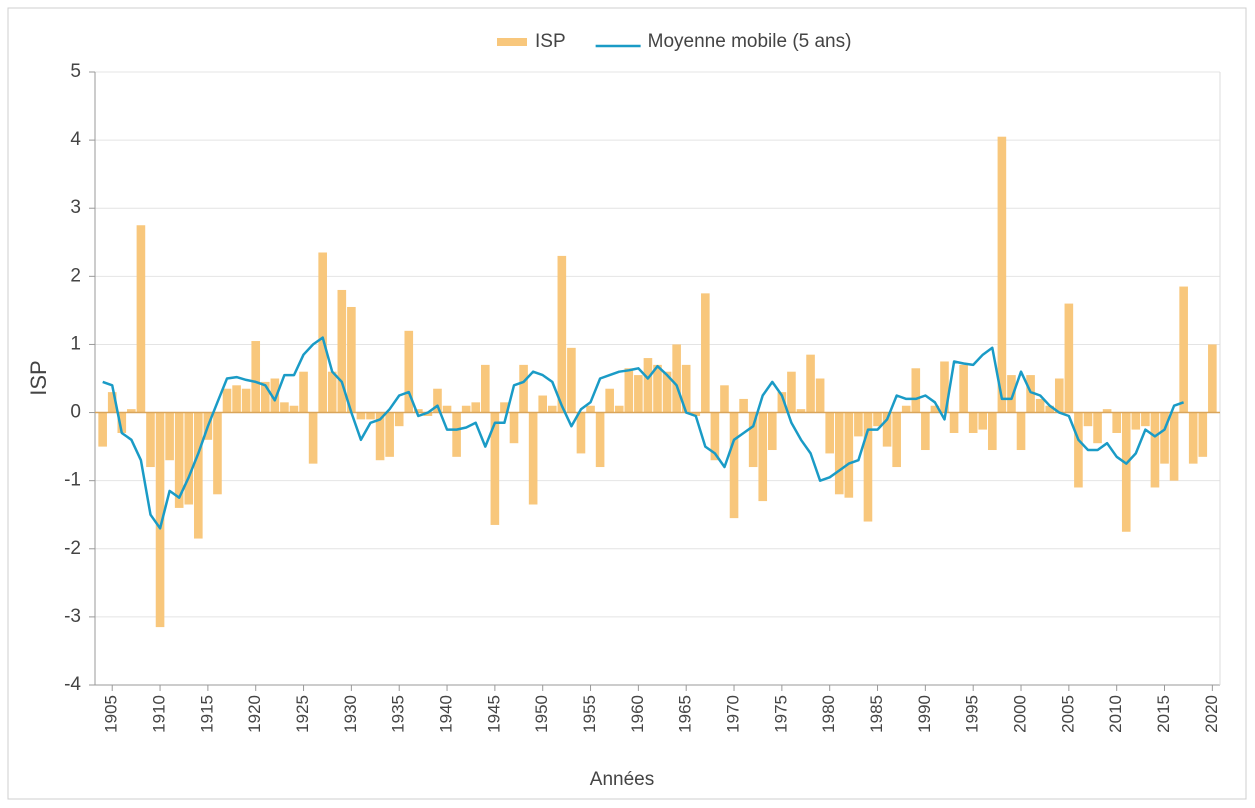  I want to click on legend-swatch, so click(512, 42).